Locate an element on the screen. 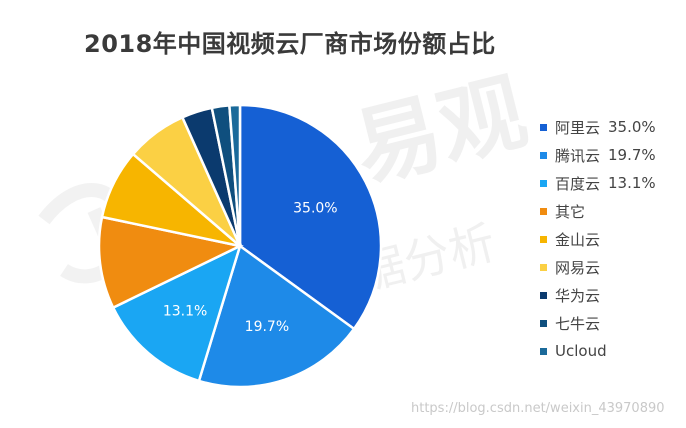 This screenshot has width=686, height=428. legend-label: 网易云 is located at coordinates (578, 267).